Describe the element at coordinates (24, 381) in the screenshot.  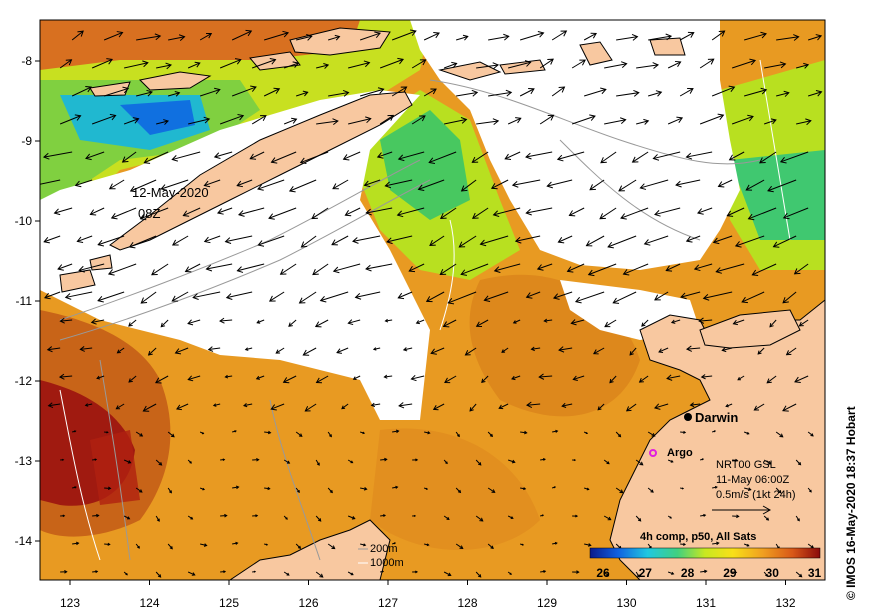
I see `lat-tick-label: -12` at that location.